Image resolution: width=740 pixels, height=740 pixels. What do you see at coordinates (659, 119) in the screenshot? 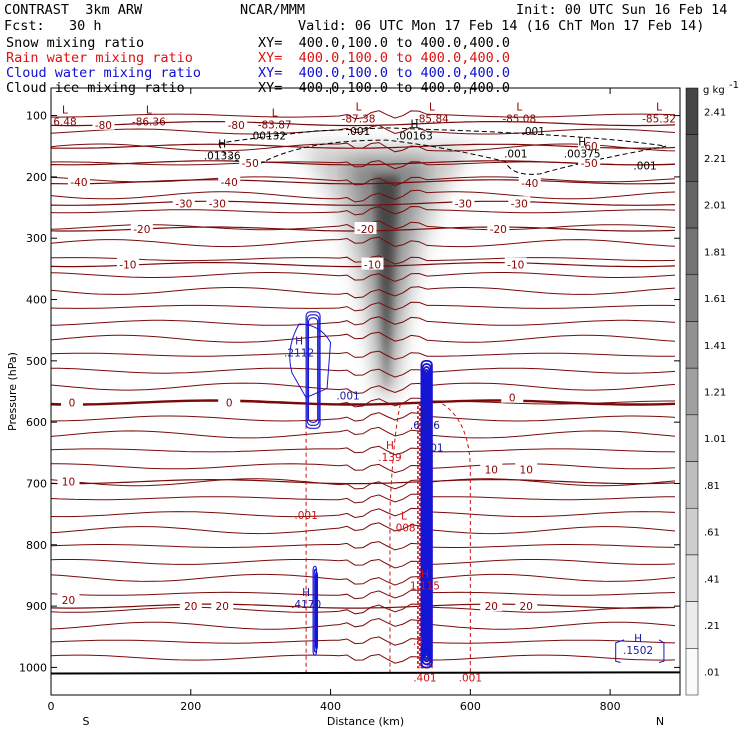
I see `extremum-value: -85.32` at bounding box center [659, 119].